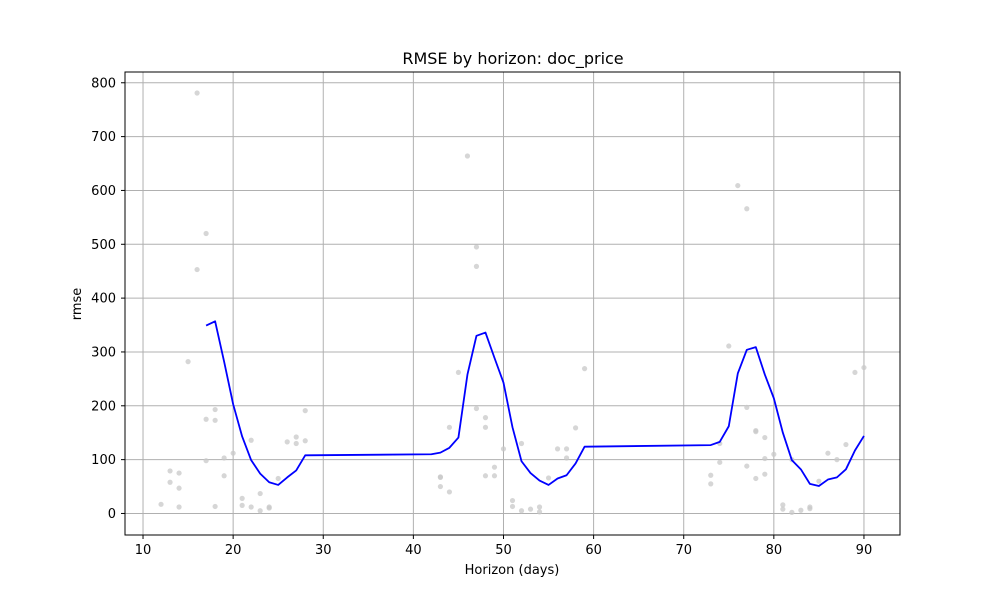 This screenshot has width=1000, height=600. Describe the element at coordinates (233, 550) in the screenshot. I see `x-tick-label: 20` at that location.